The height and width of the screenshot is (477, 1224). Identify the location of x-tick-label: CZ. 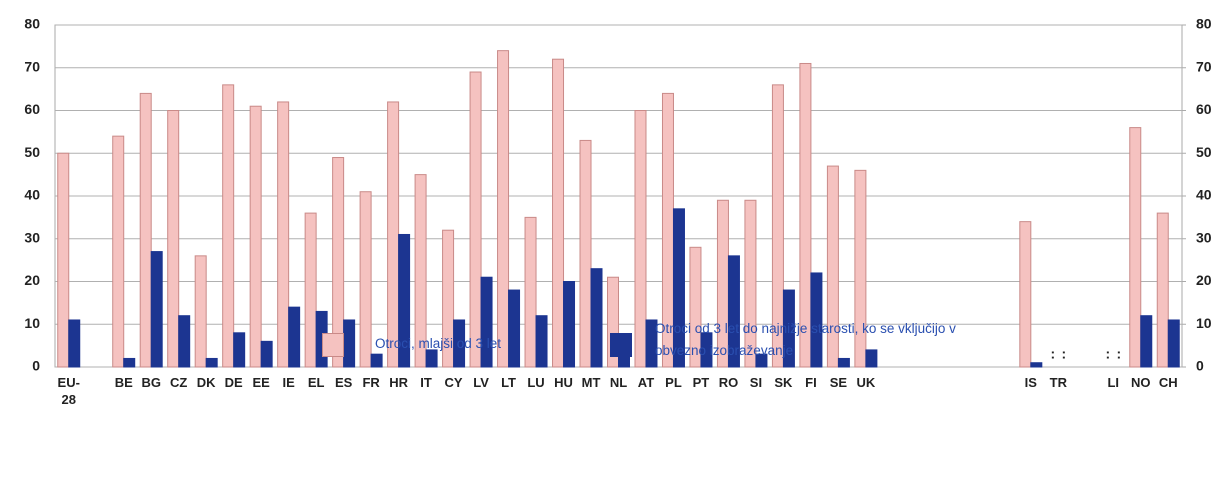
(179, 382).